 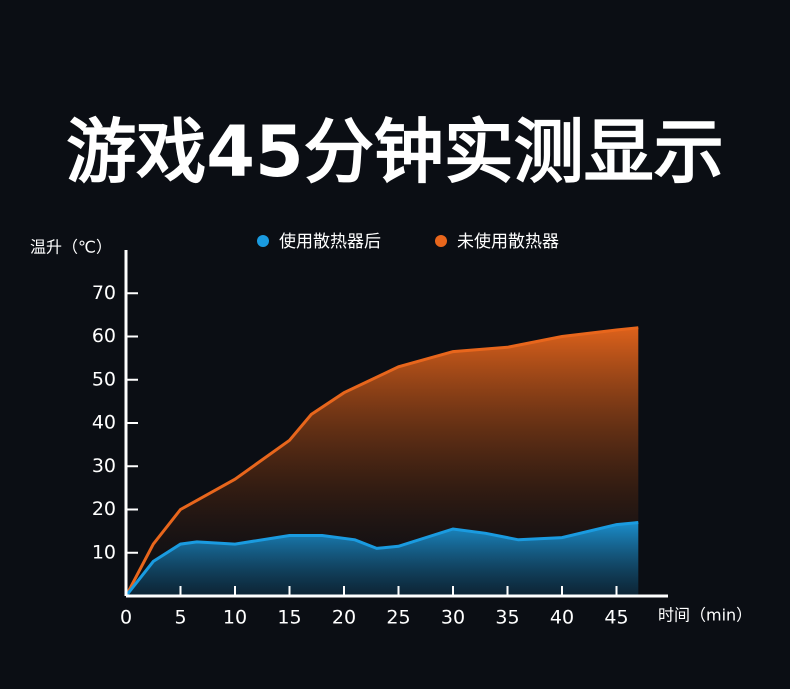 I want to click on x-tick-label: 40, so click(x=562, y=618).